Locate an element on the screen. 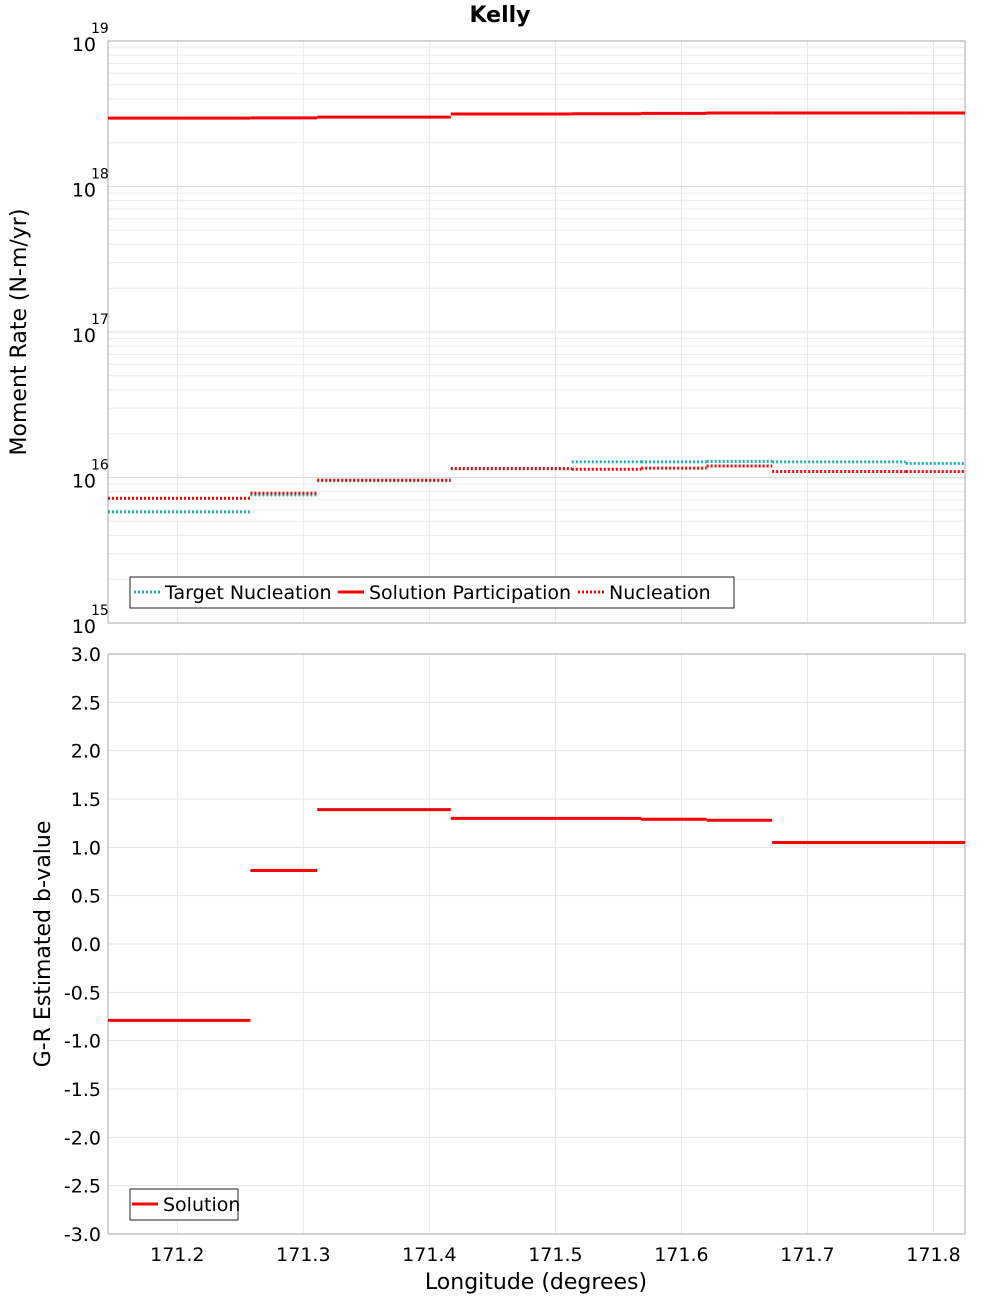  y-tick-label-exponent: 19 is located at coordinates (100, 29).